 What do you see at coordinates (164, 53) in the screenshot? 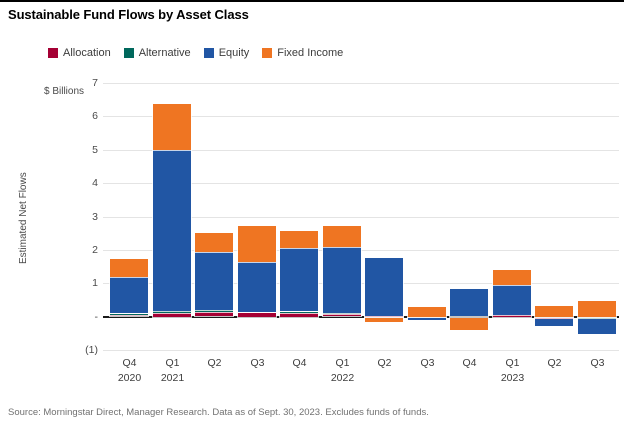
I see `legend-label: Alternative` at bounding box center [164, 53].